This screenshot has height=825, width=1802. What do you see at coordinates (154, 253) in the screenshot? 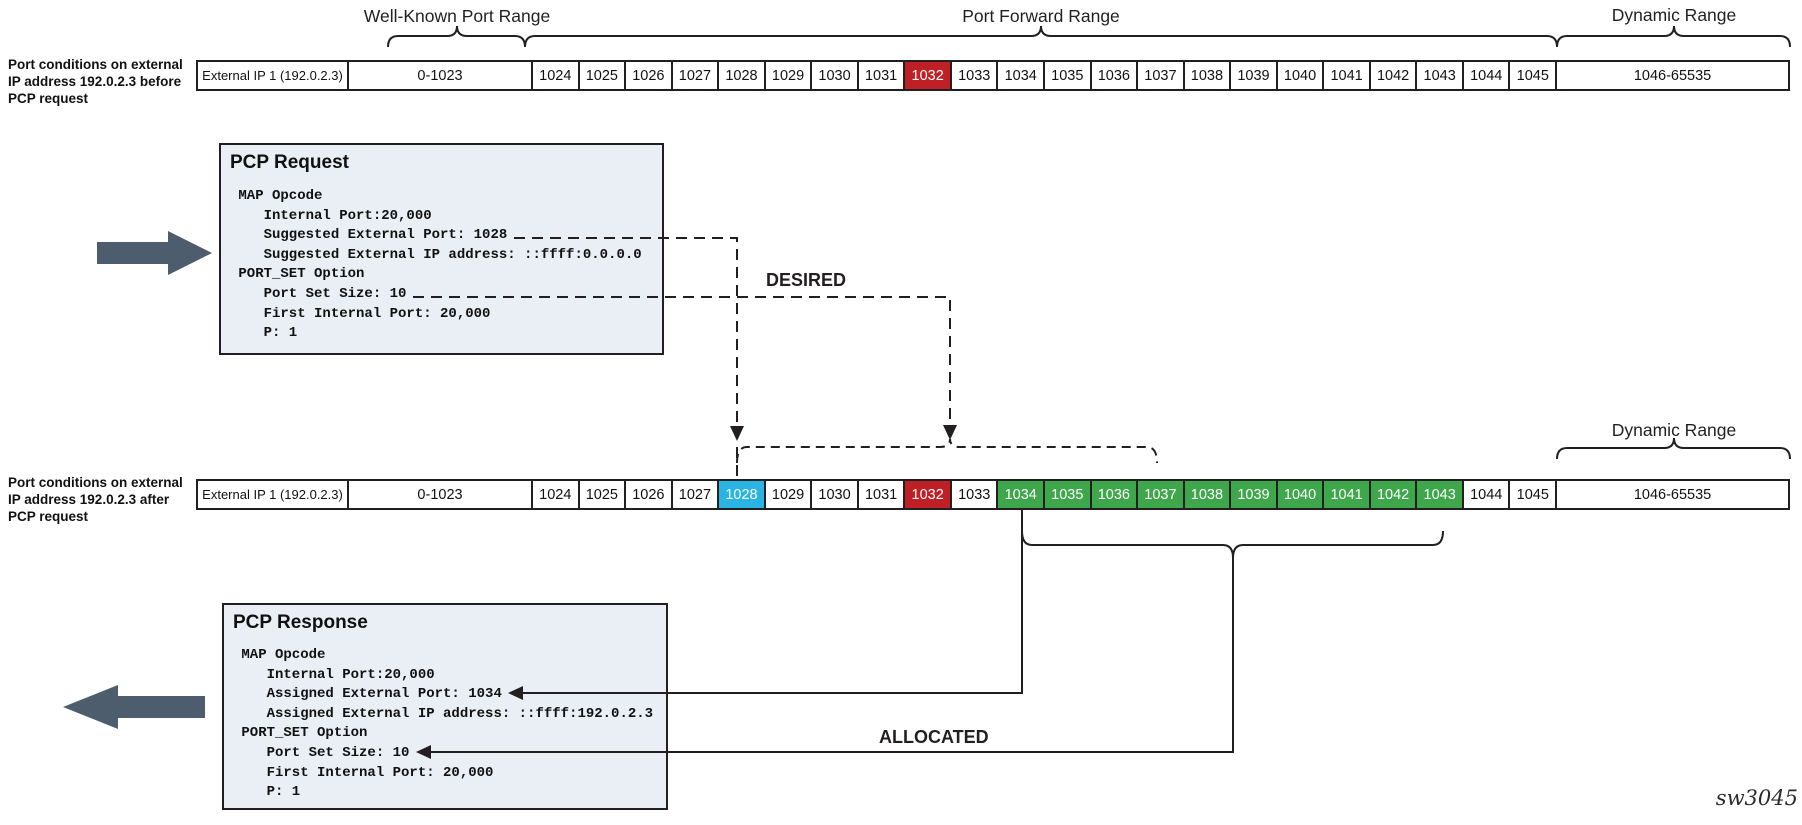
I see `request-direction-arrow` at bounding box center [154, 253].